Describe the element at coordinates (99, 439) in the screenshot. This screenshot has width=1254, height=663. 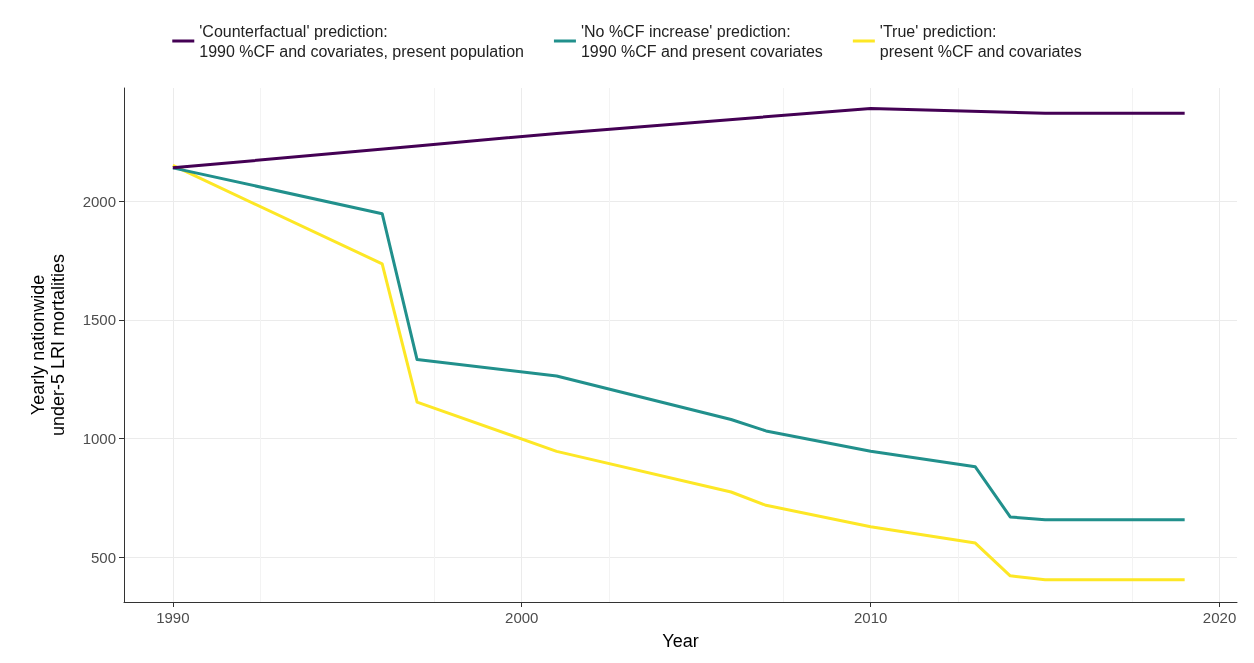
I see `y-tick-label: 1000` at that location.